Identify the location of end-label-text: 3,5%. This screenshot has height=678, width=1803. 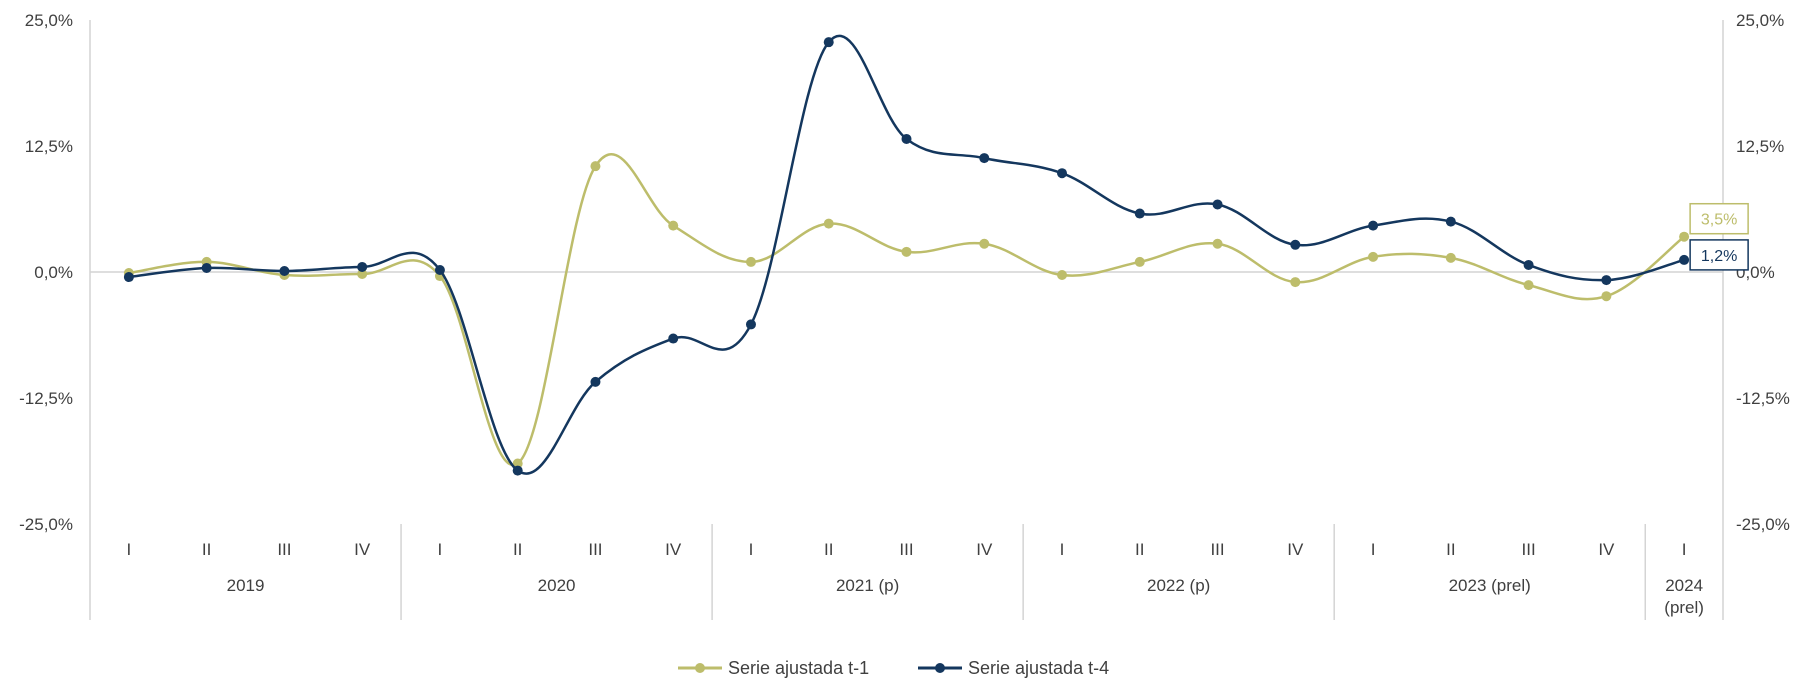
(1719, 220).